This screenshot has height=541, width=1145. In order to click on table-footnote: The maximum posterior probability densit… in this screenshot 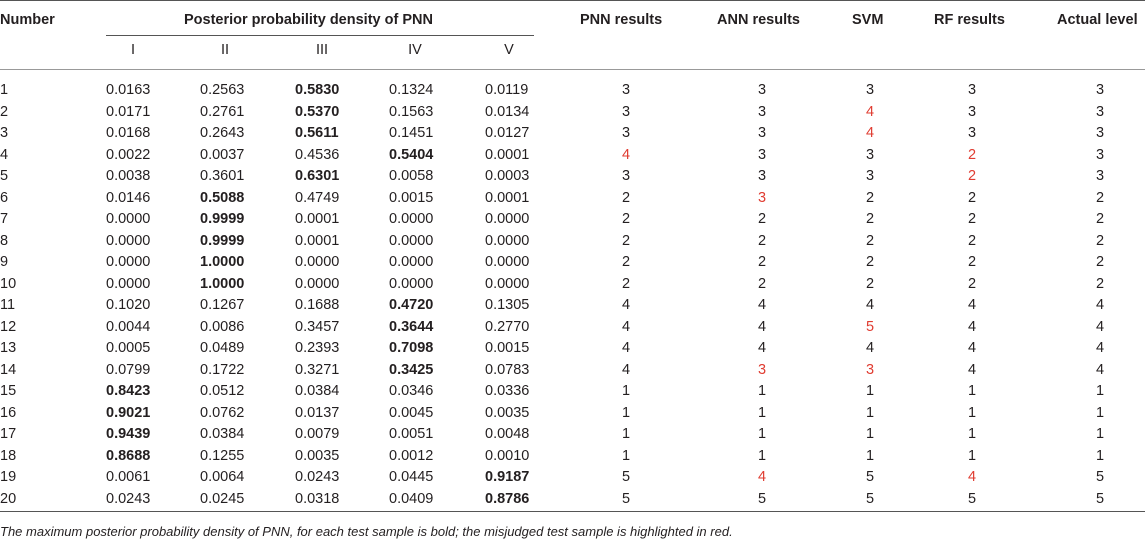, I will do `click(366, 531)`.